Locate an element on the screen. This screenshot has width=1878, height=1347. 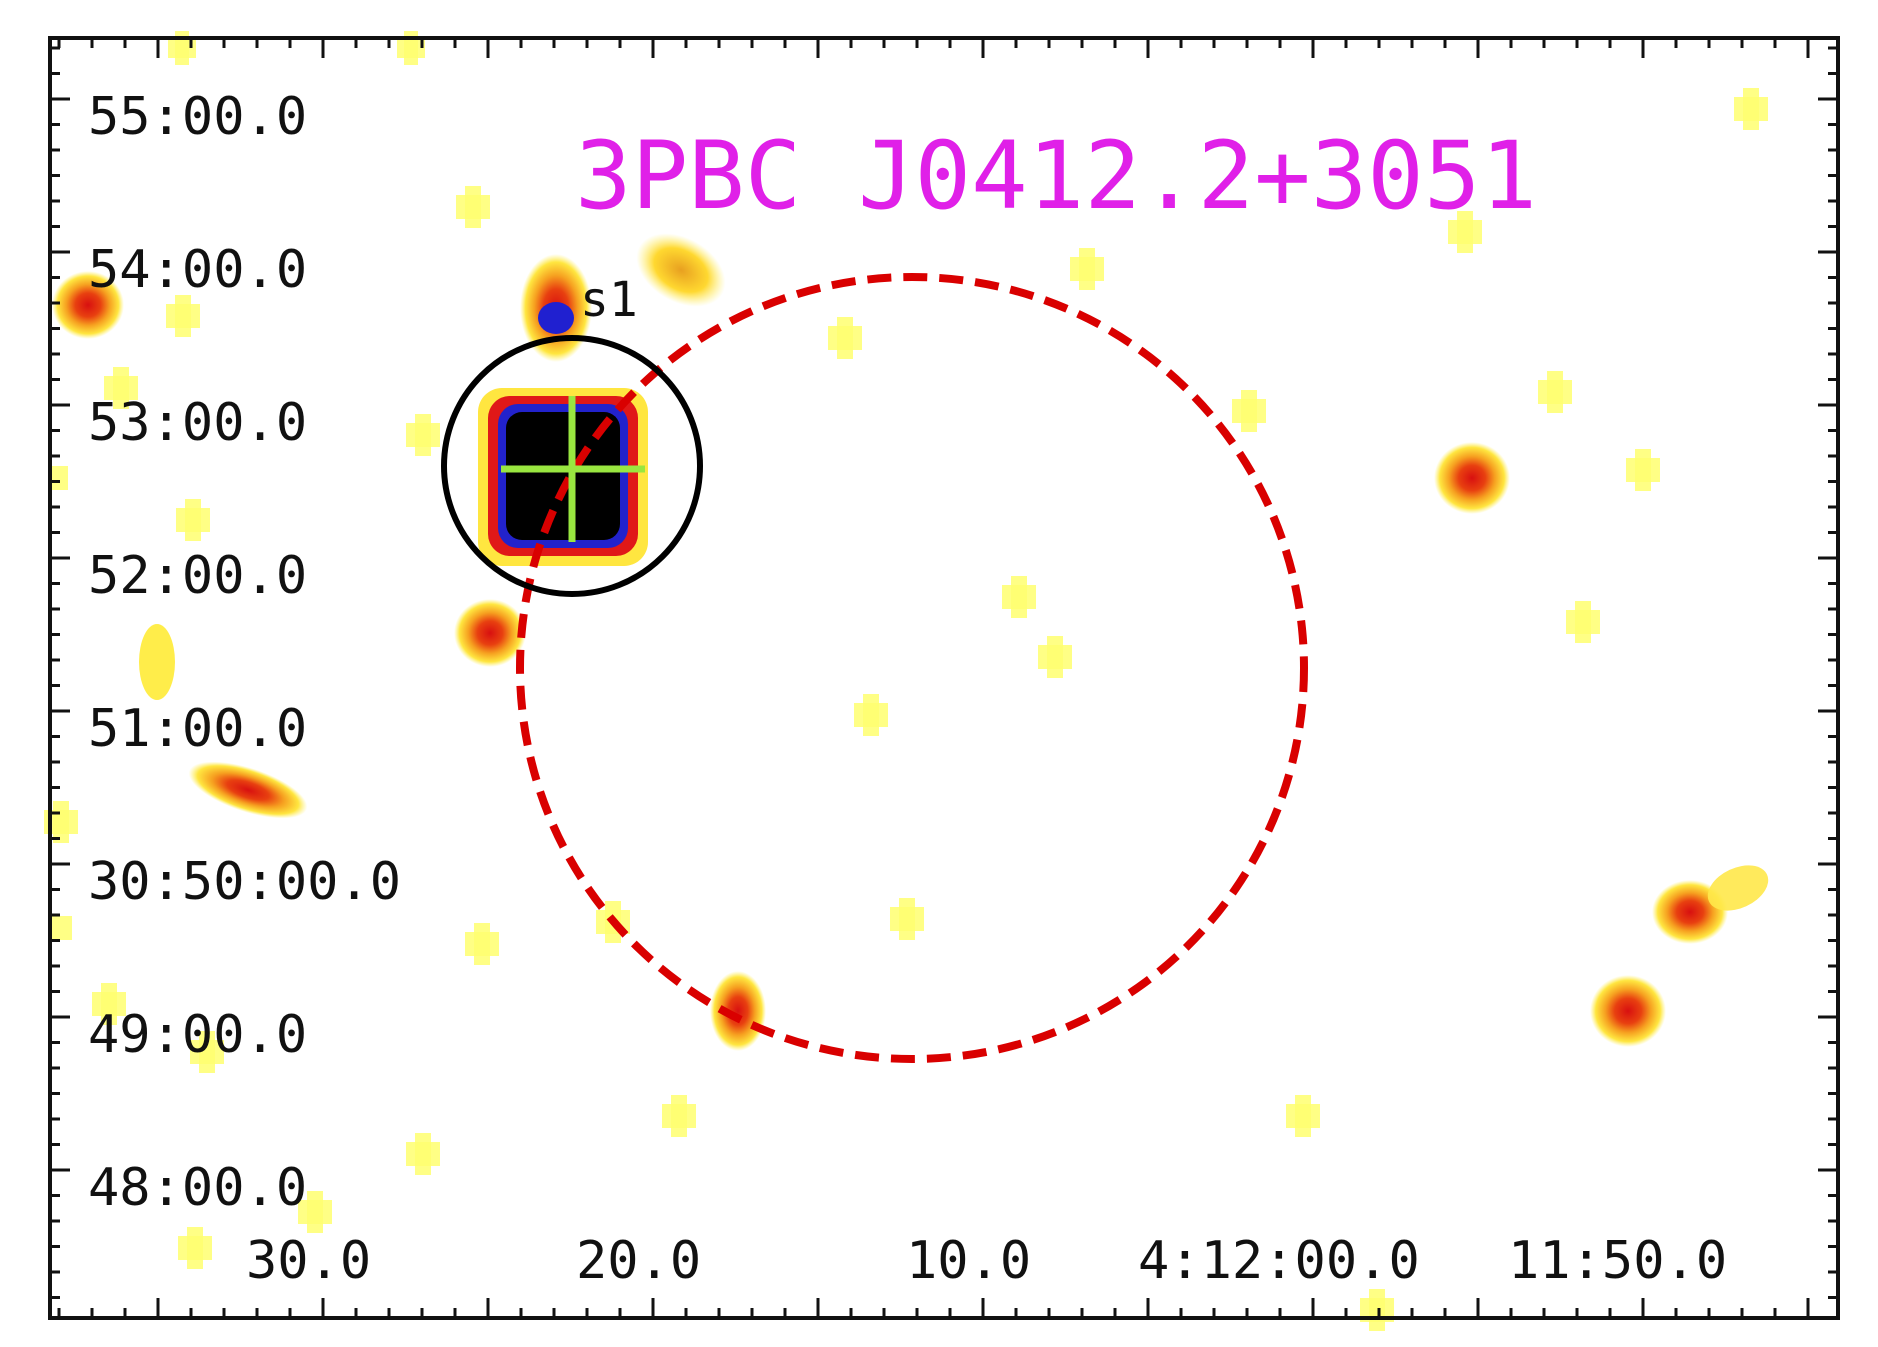
dec-tick-label: 48:00.0 is located at coordinates (197, 1188).